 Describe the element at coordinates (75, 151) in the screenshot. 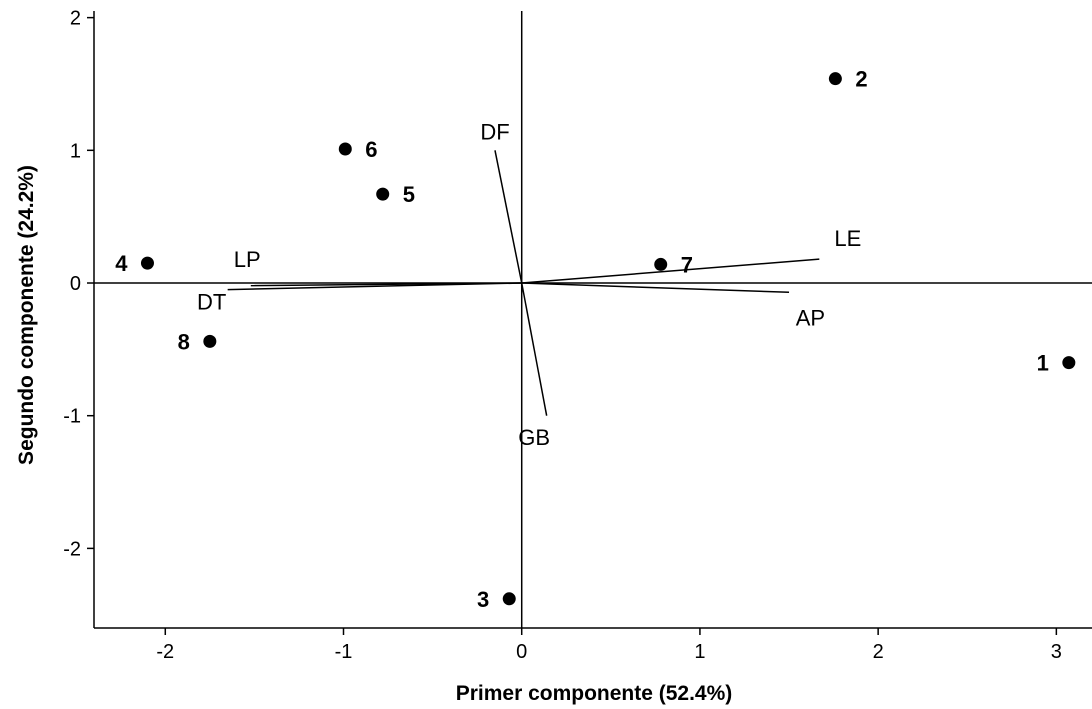

I see `y-tick-label: 1` at that location.